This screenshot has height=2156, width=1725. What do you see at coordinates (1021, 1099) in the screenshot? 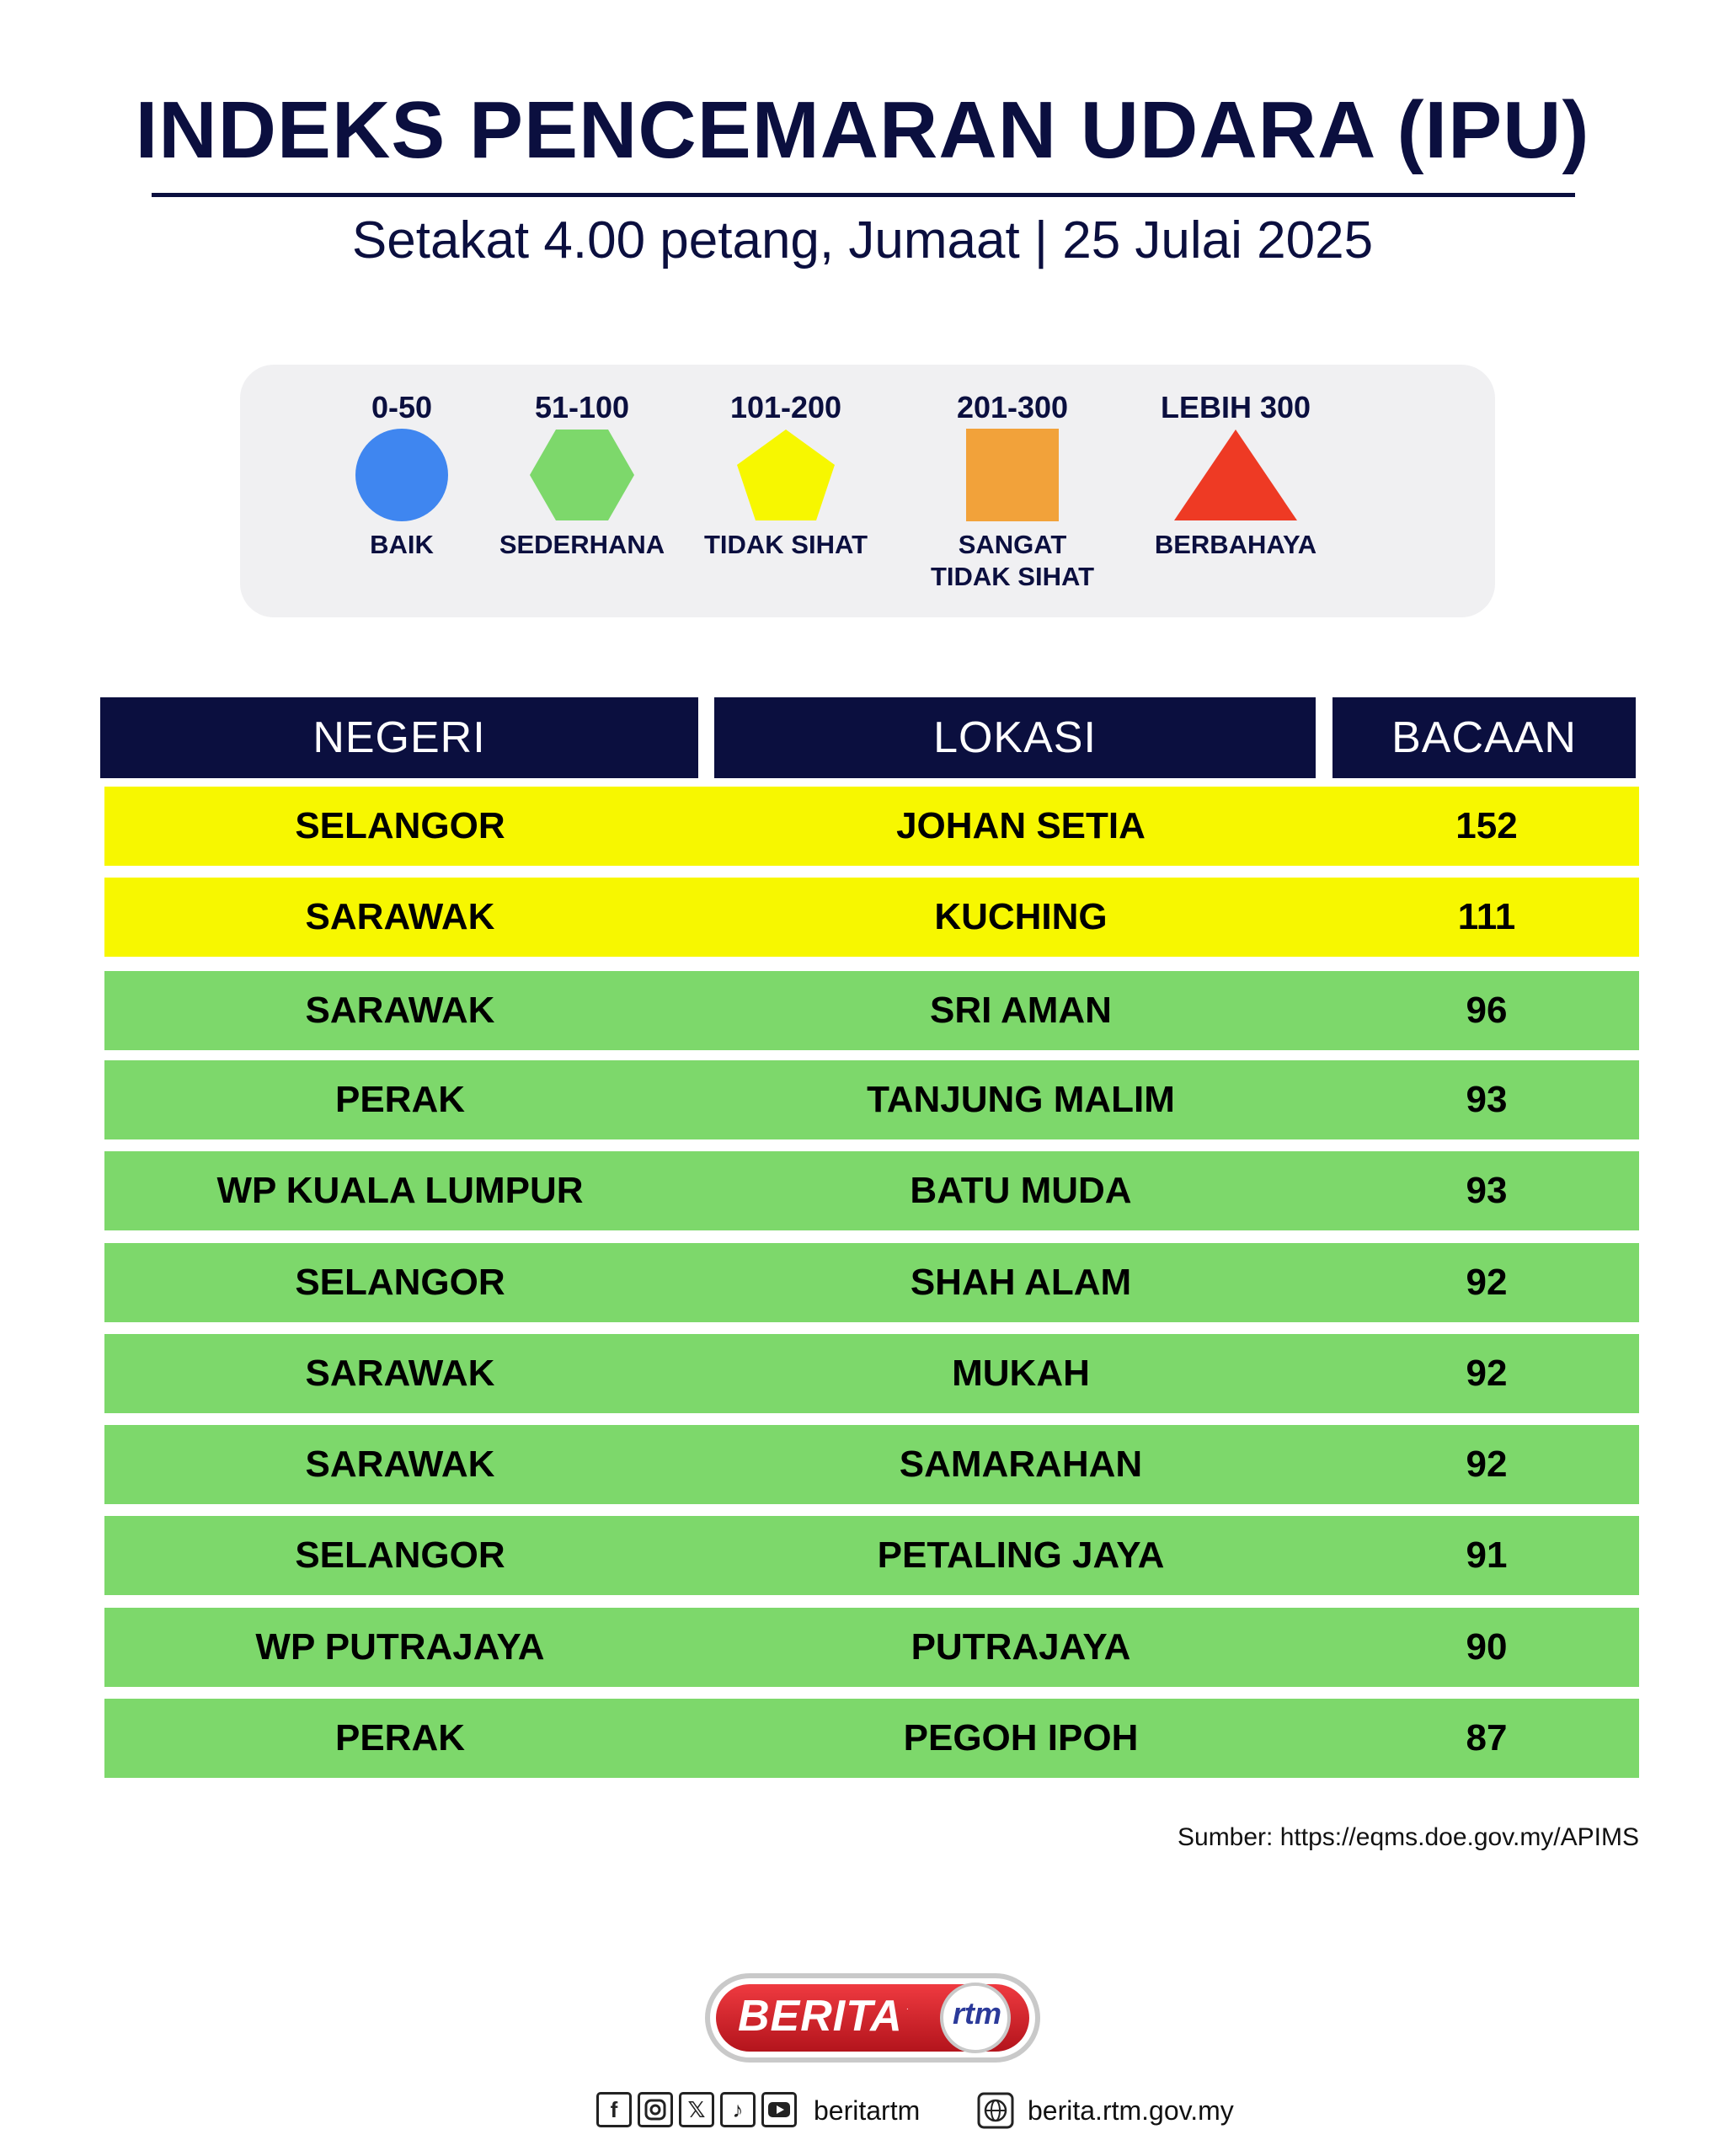
I see `cell-lokasi: TANJUNG MALIM` at bounding box center [1021, 1099].